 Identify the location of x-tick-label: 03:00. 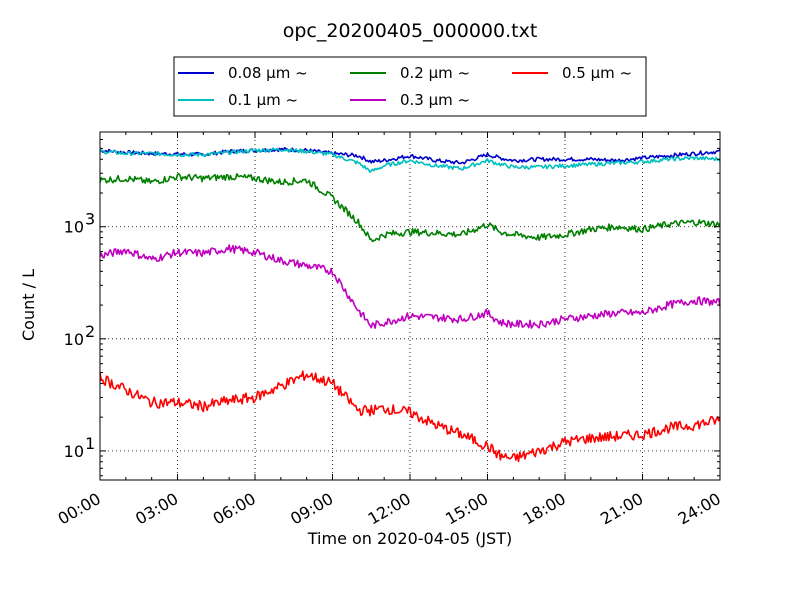
(156, 509).